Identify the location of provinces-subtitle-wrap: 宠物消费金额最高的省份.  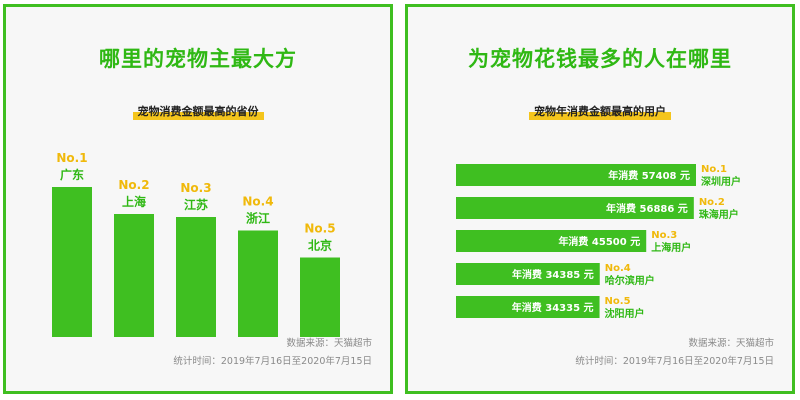
(198, 110).